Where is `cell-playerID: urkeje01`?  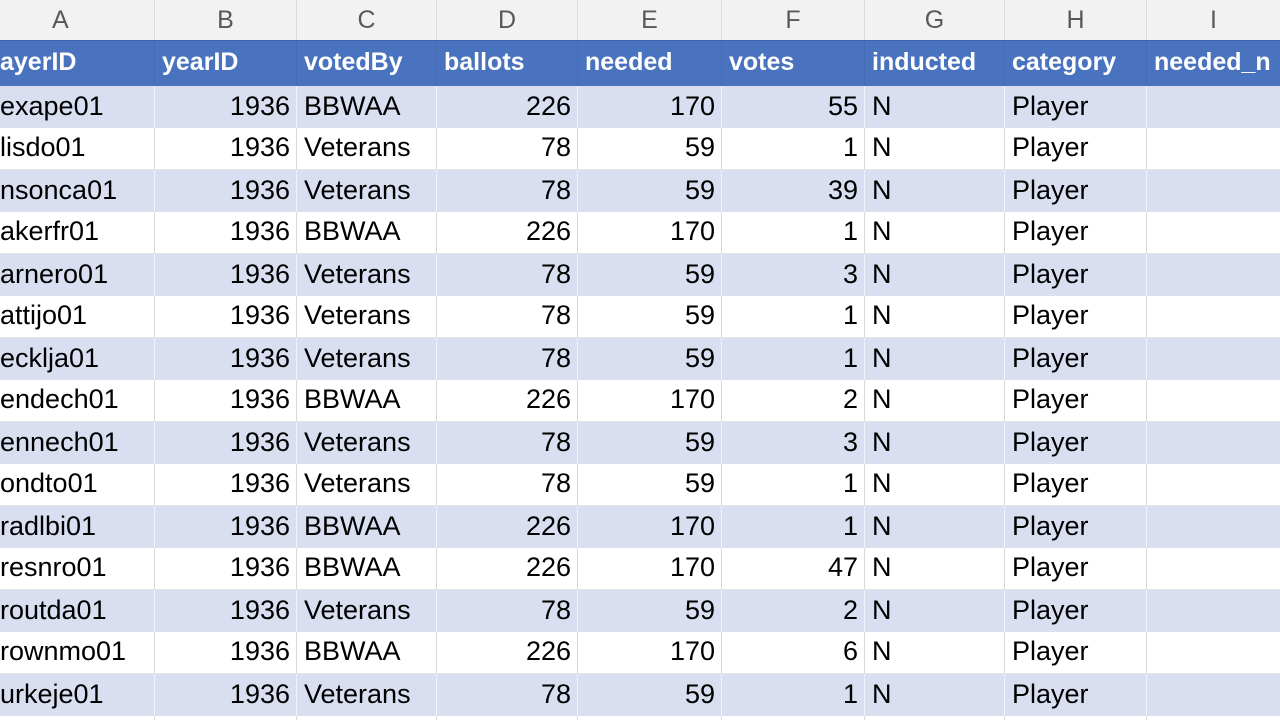
cell-playerID: urkeje01 is located at coordinates (77, 695).